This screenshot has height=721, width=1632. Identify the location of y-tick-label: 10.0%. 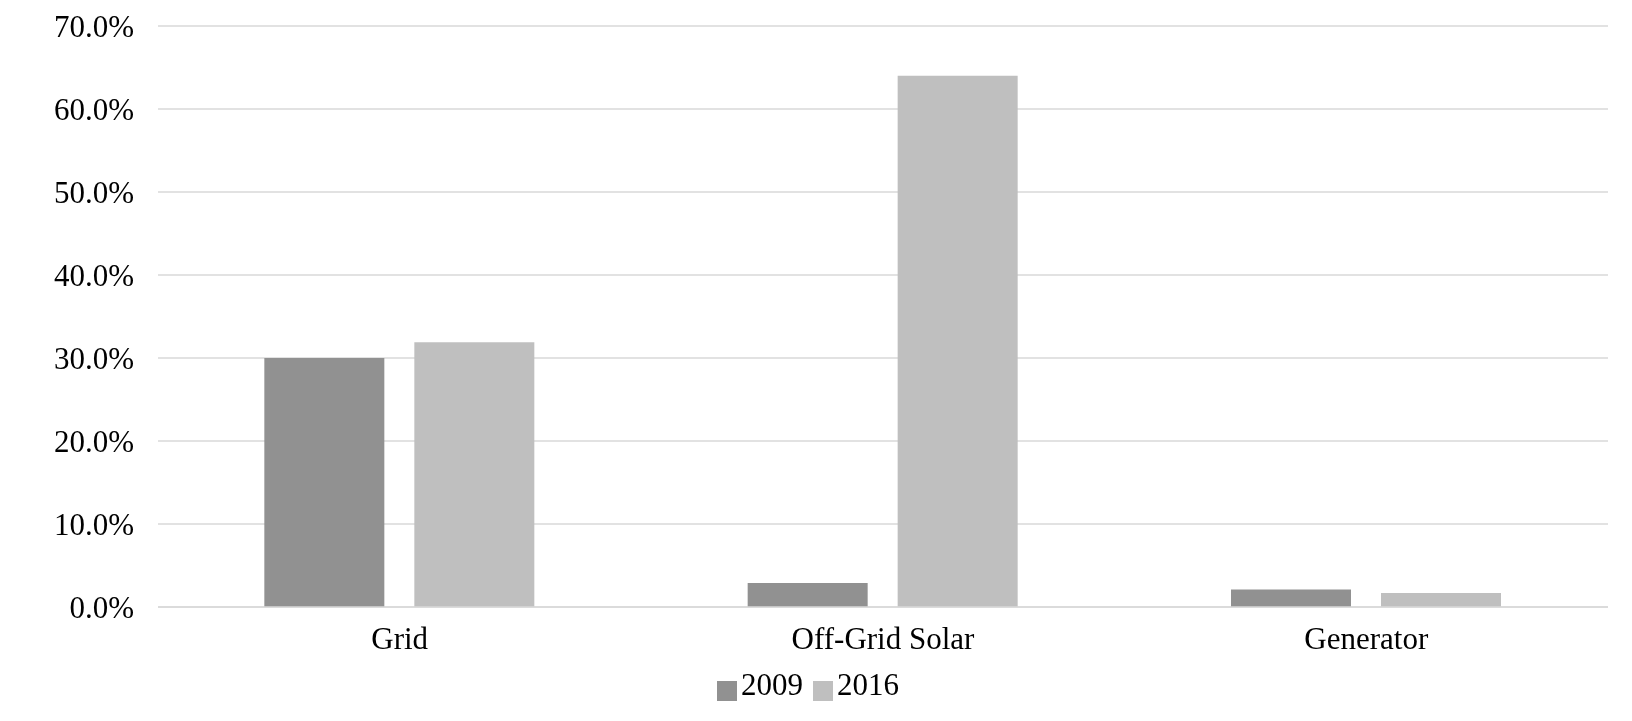
(93, 525).